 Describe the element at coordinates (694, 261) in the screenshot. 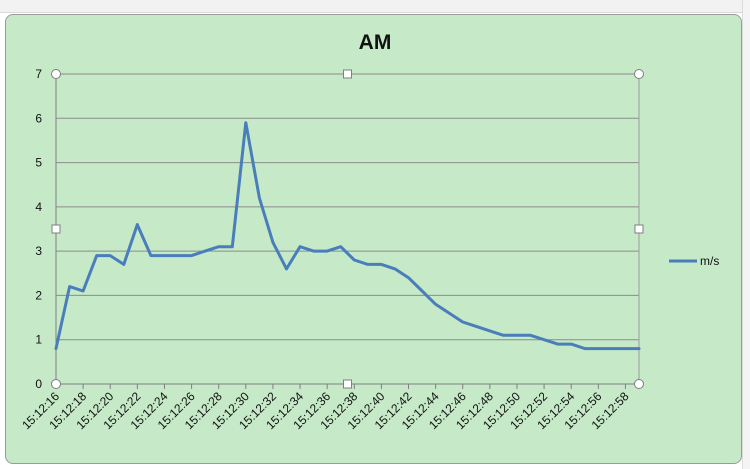

I see `legend: m/s` at that location.